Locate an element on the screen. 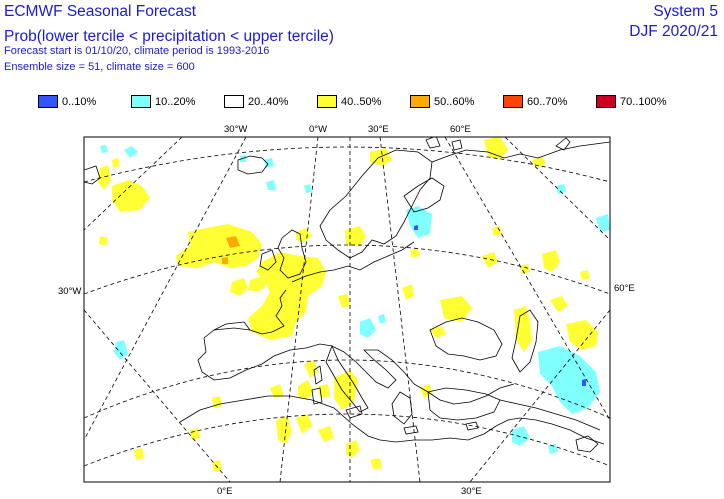 The width and height of the screenshot is (724, 499). legend-label: 70..100% is located at coordinates (643, 102).